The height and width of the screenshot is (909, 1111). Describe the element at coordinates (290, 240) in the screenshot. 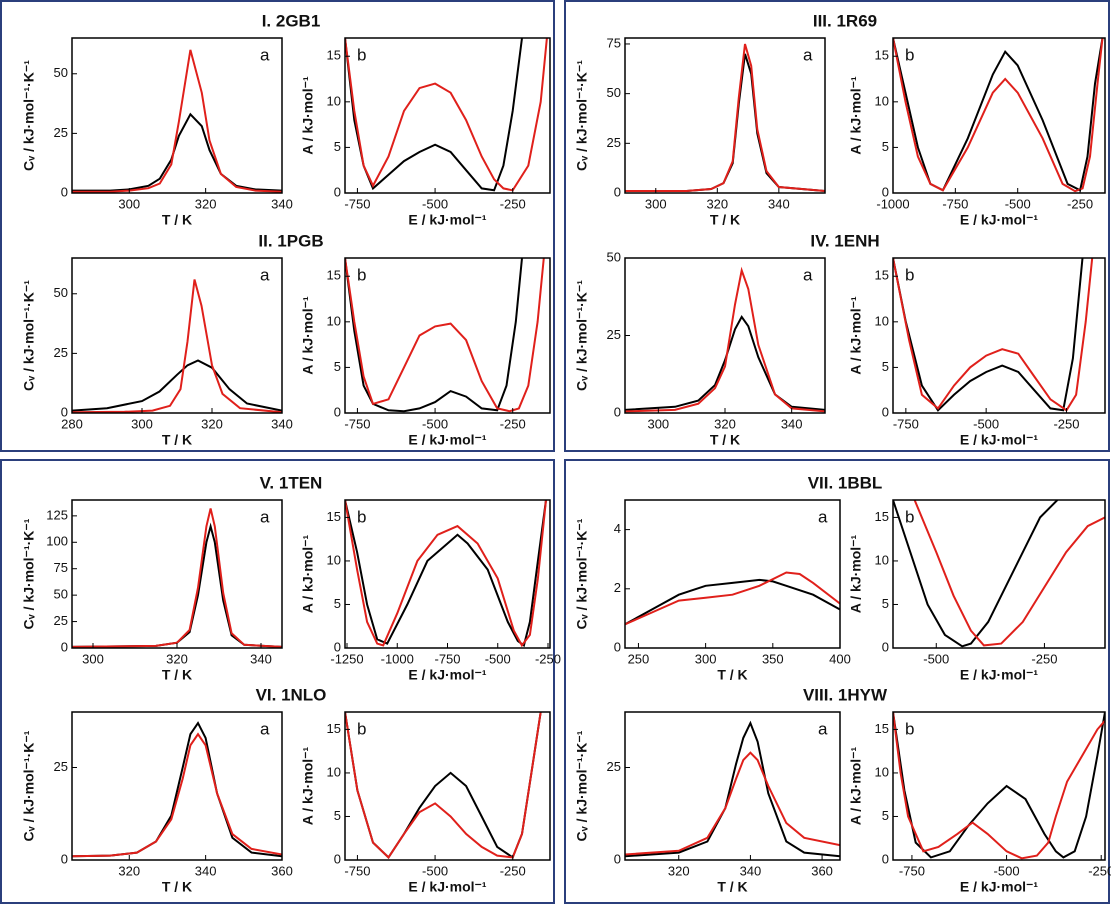

I see `panel-title: II. 1PGB` at that location.